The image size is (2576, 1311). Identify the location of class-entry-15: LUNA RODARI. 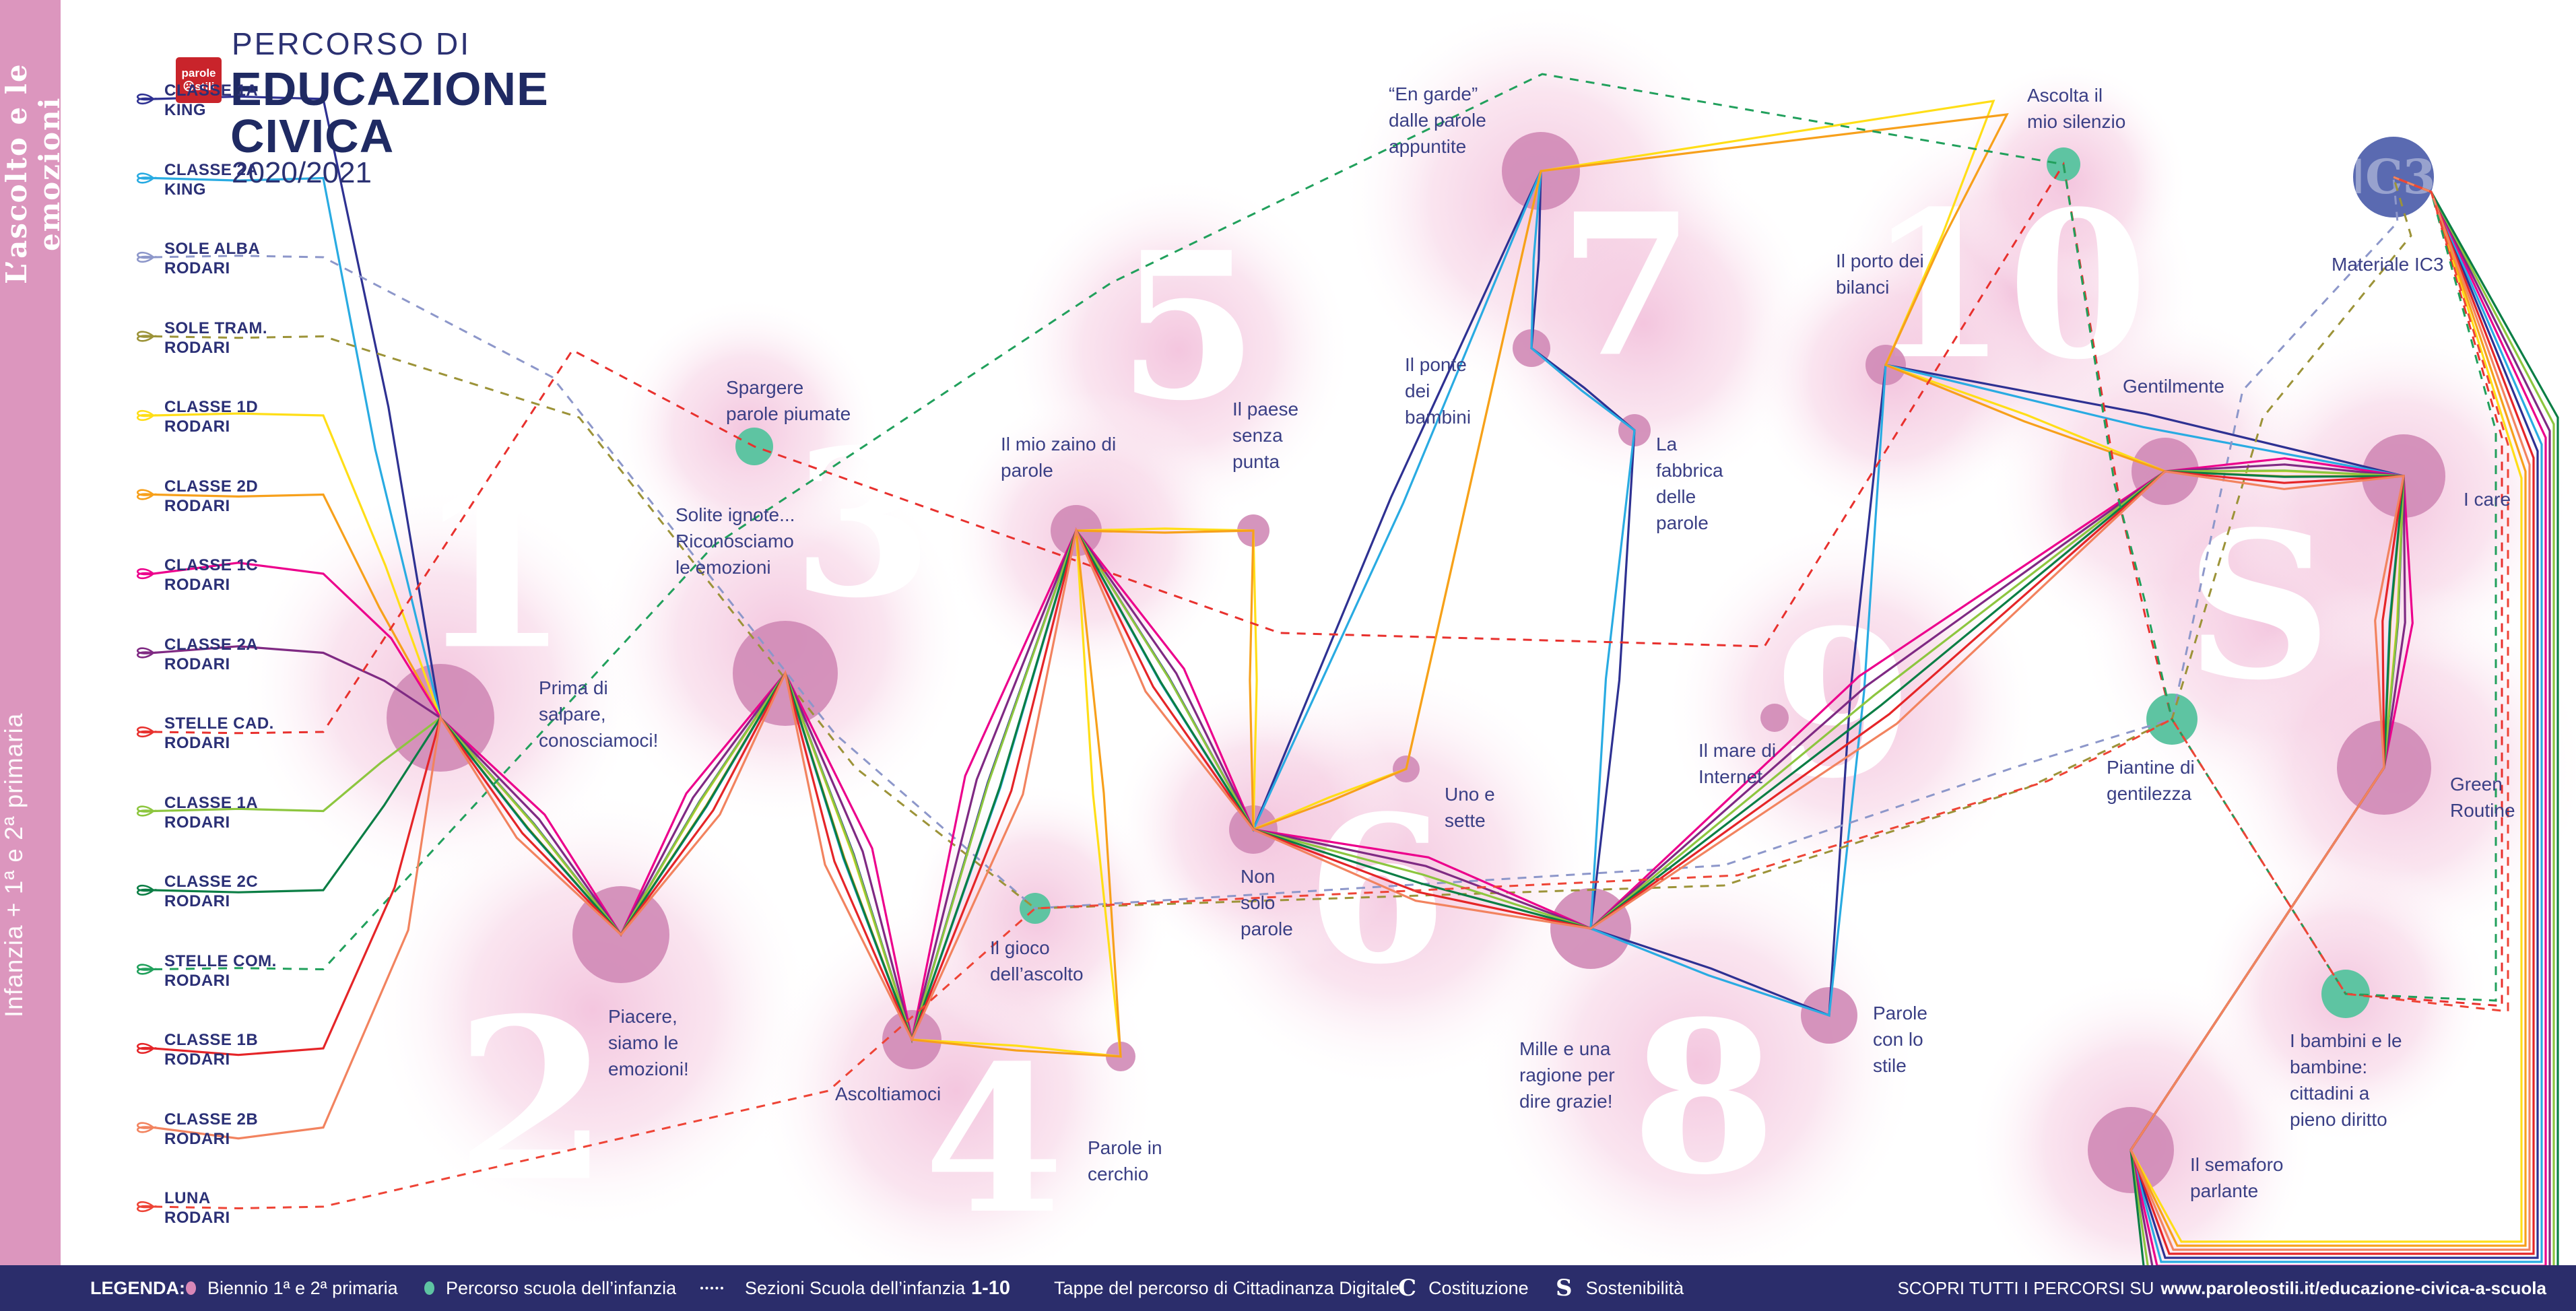
(251, 1208).